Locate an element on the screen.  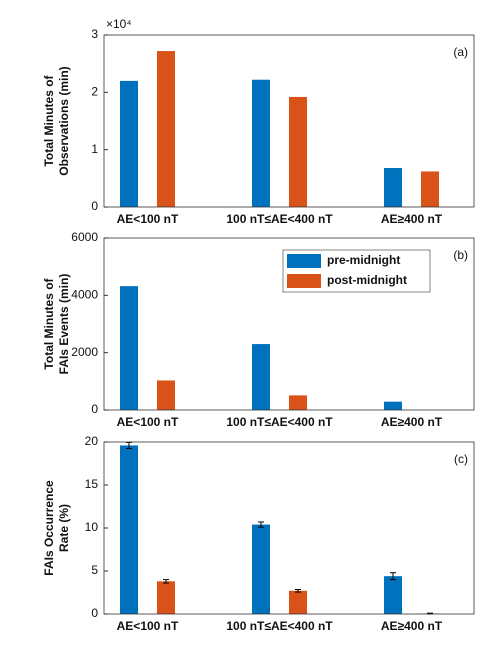
panel-label: (c) is located at coordinates (461, 459).